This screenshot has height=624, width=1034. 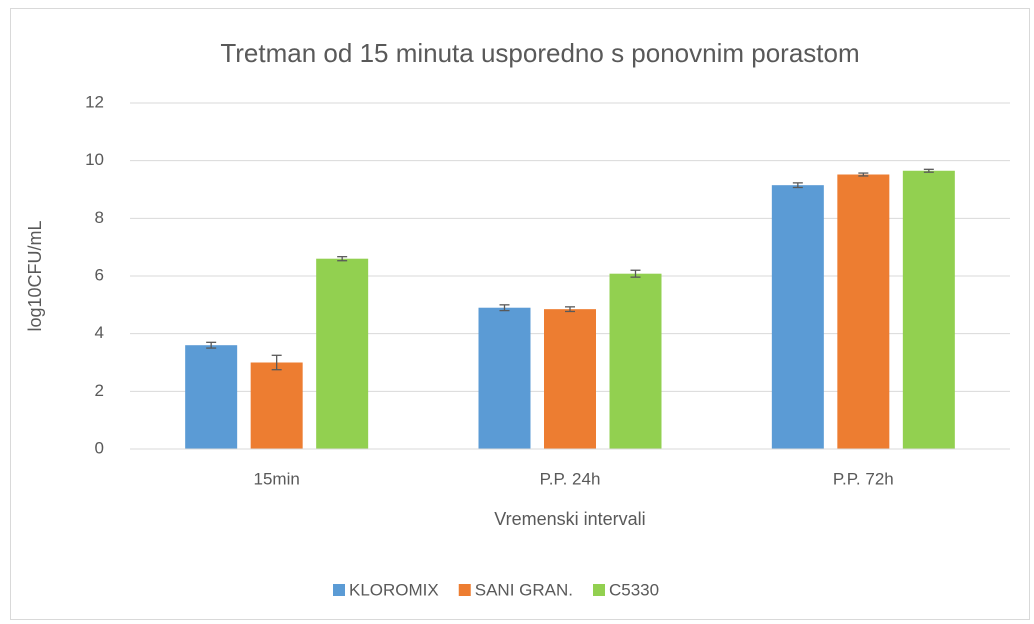 I want to click on x-tick-label: P.P. 72h, so click(x=863, y=478).